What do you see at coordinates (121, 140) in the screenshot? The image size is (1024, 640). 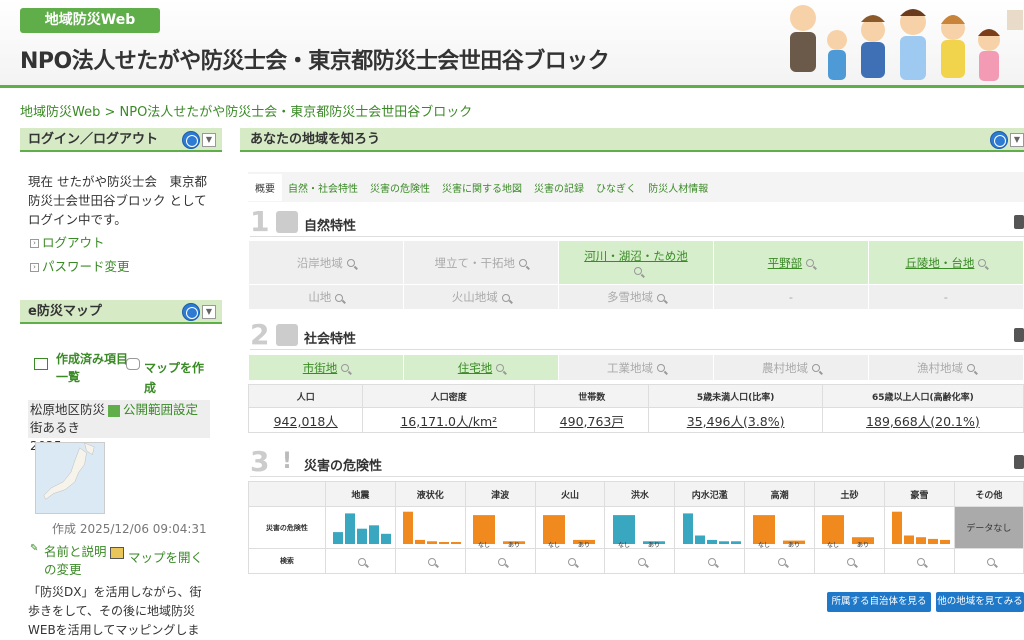 I see `login-panel-header: ログイン／ログアウト ▼` at bounding box center [121, 140].